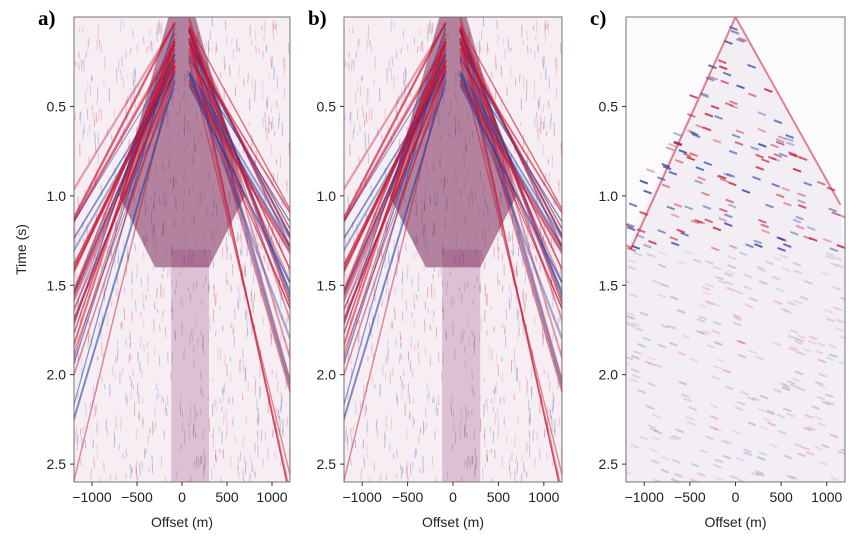 The height and width of the screenshot is (540, 856). What do you see at coordinates (736, 497) in the screenshot?
I see `x-tick-label: 0` at bounding box center [736, 497].